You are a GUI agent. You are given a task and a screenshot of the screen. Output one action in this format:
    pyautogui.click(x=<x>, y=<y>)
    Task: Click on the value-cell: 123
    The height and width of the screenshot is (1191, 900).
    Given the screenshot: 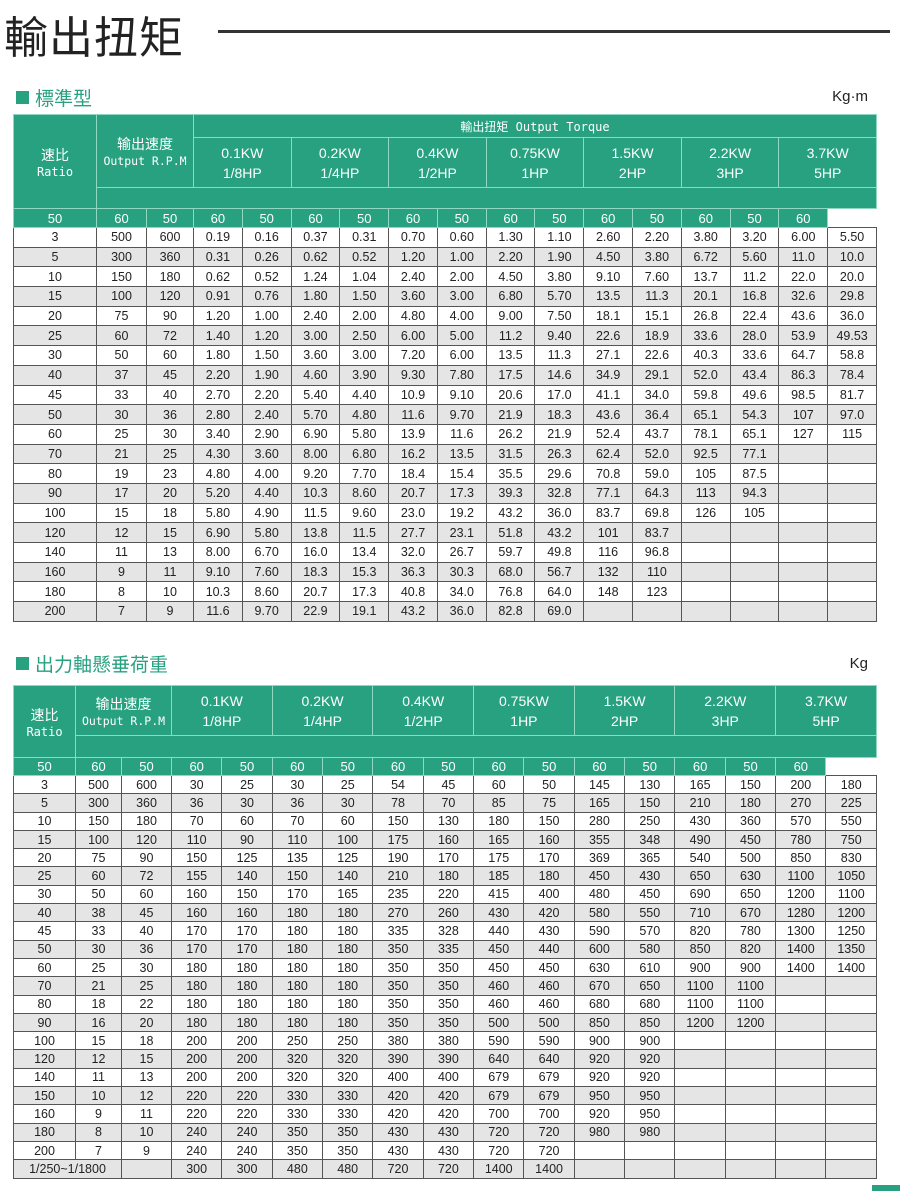 What is the action you would take?
    pyautogui.click(x=657, y=592)
    